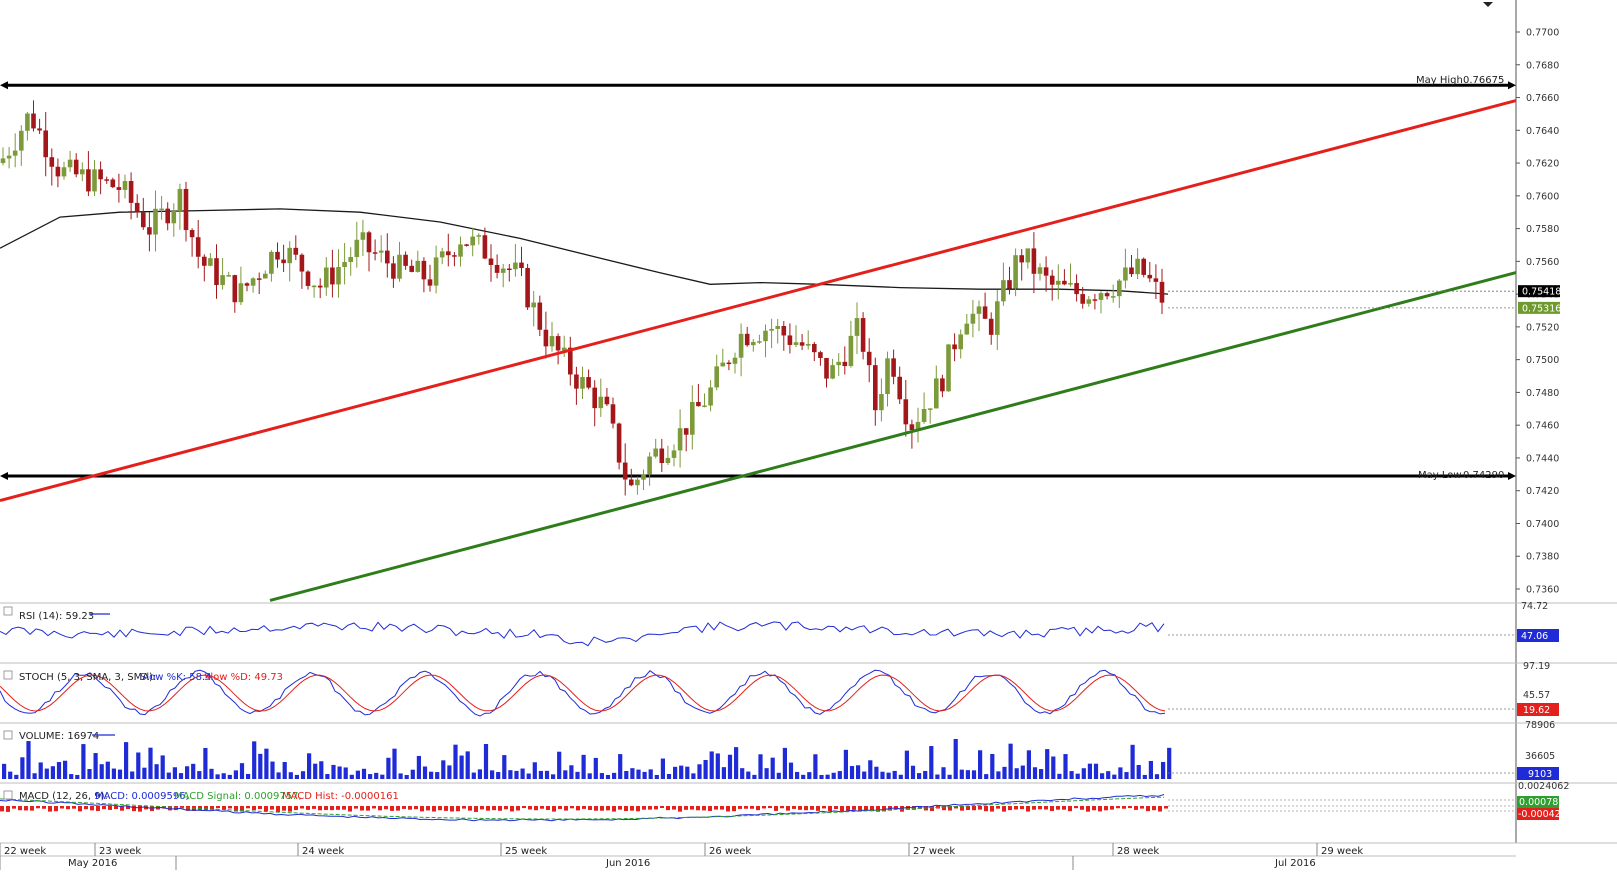 This screenshot has height=894, width=1617. Describe the element at coordinates (1542, 557) in the screenshot. I see `y-tick-label: 0.7380` at that location.